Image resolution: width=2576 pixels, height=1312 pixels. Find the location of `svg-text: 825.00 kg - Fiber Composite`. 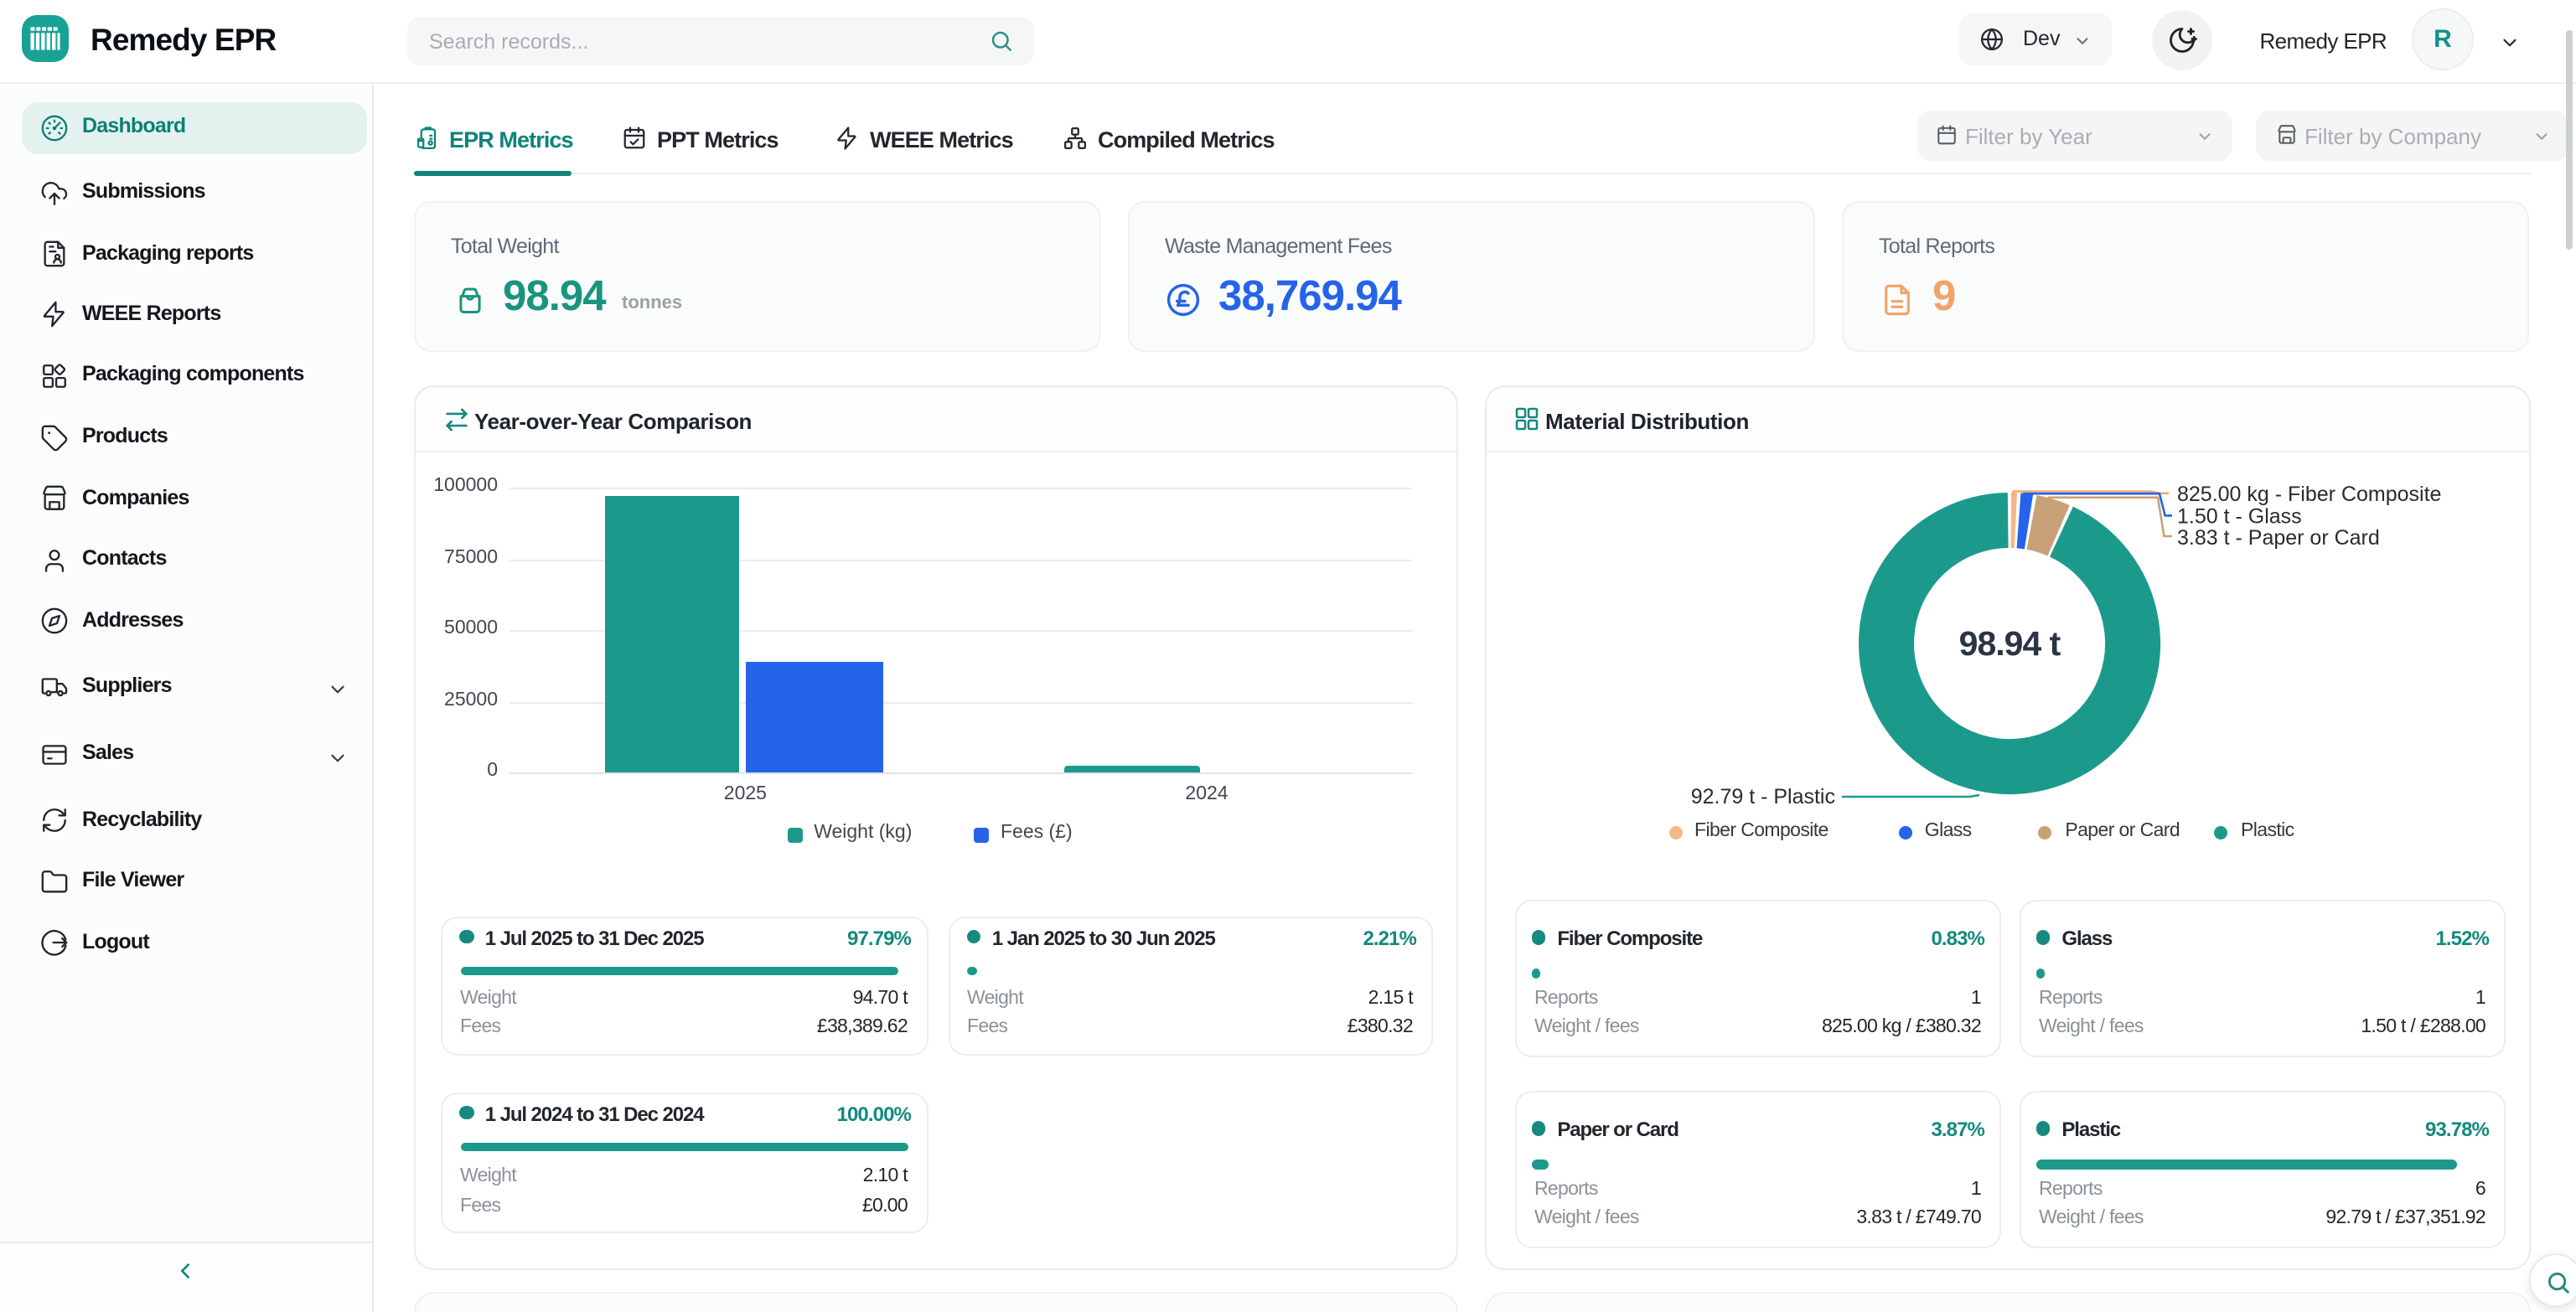

svg-text: 825.00 kg - Fiber Composite is located at coordinates (2309, 494).